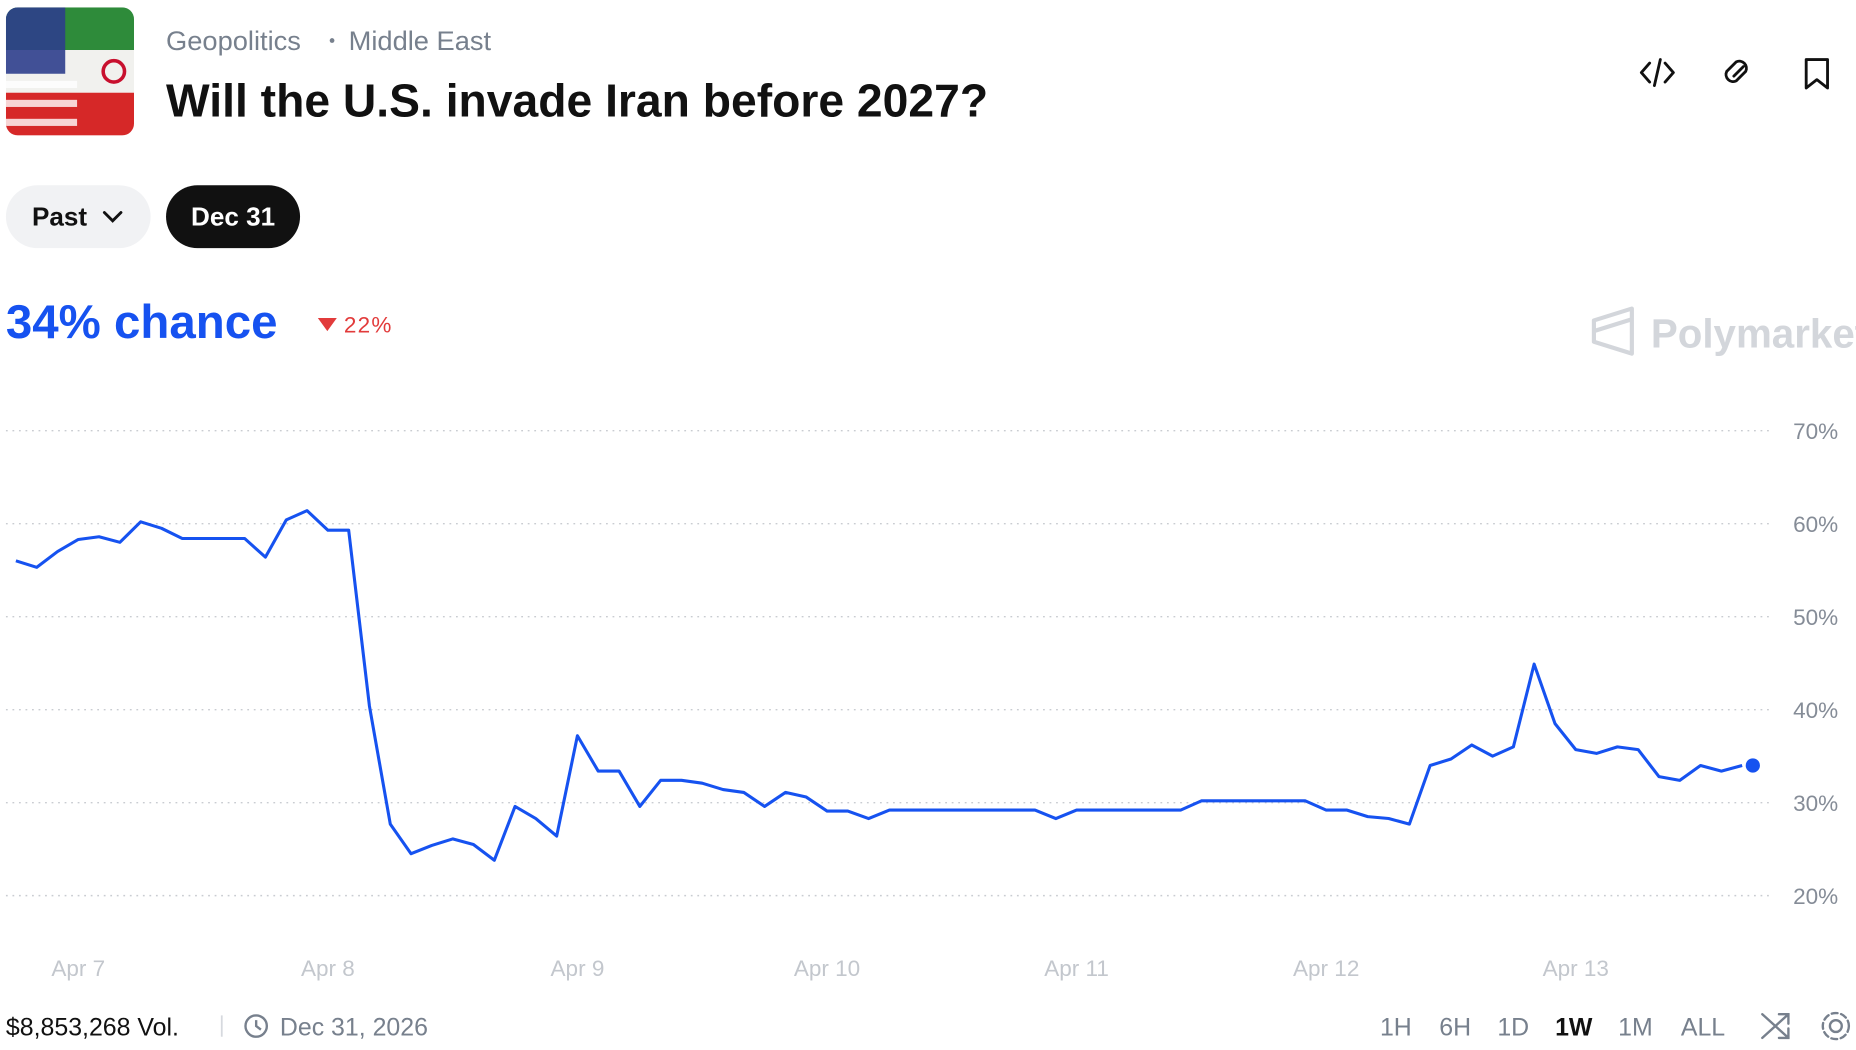  Describe the element at coordinates (368, 324) in the screenshot. I see `change: 22%` at that location.